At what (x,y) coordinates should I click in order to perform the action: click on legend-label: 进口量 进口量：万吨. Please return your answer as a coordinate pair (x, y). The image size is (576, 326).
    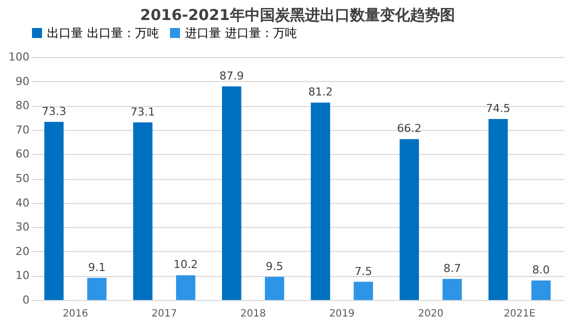
    Looking at the image, I should click on (241, 33).